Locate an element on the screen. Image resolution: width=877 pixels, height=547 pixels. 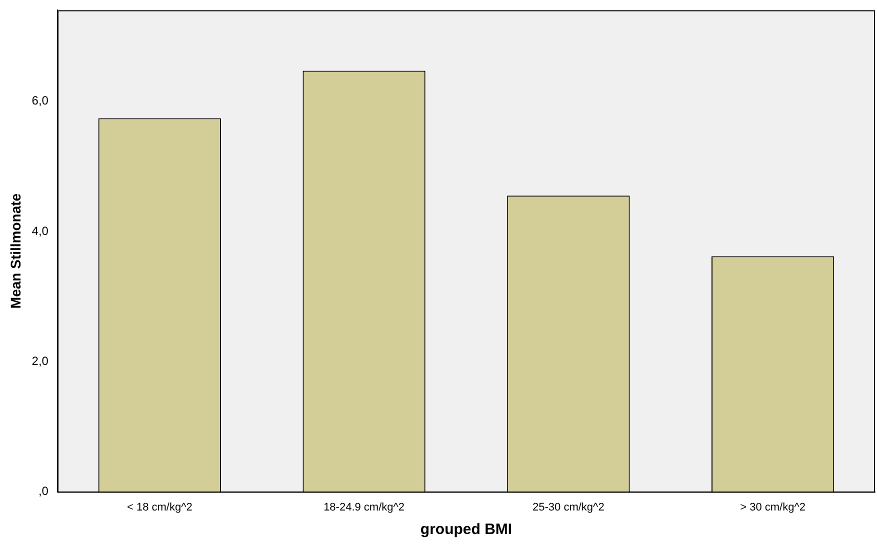
x-tick-label: 18-24.9 cm/kg^2 is located at coordinates (364, 507).